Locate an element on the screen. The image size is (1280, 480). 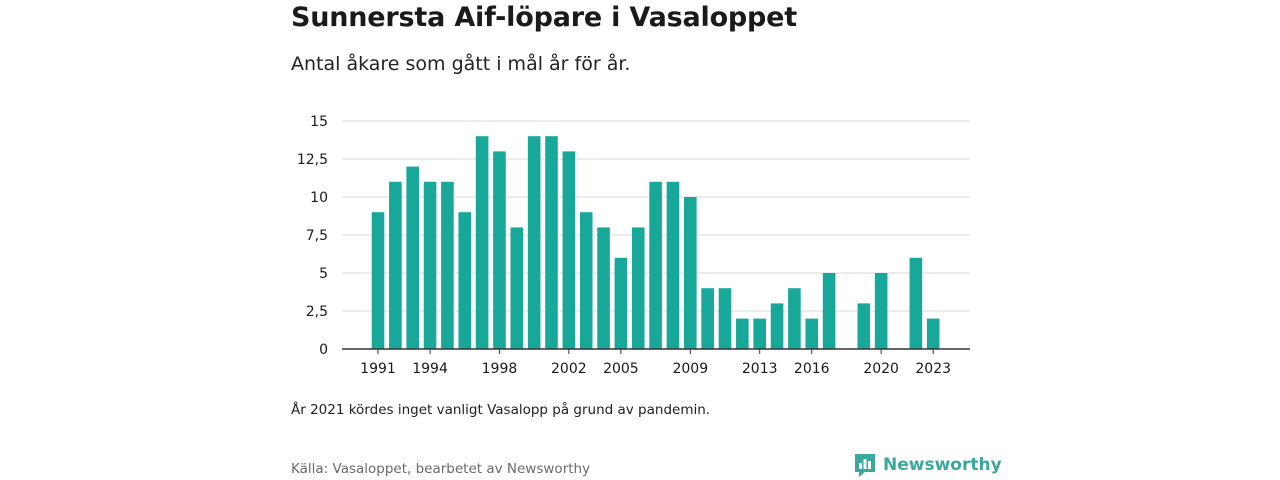
bar-2014 is located at coordinates (777, 326).